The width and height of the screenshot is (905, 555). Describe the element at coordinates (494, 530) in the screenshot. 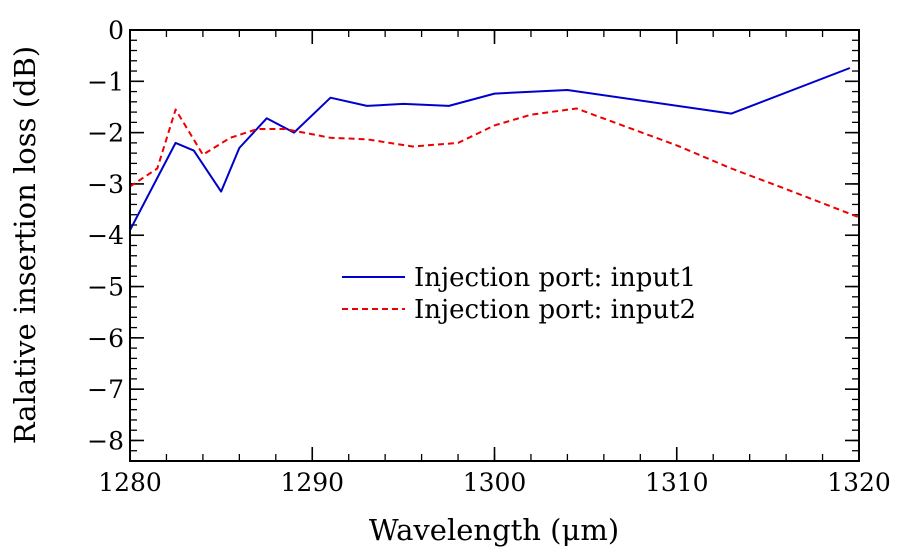

I see `x-axis-title: Wavelength (μm)` at that location.